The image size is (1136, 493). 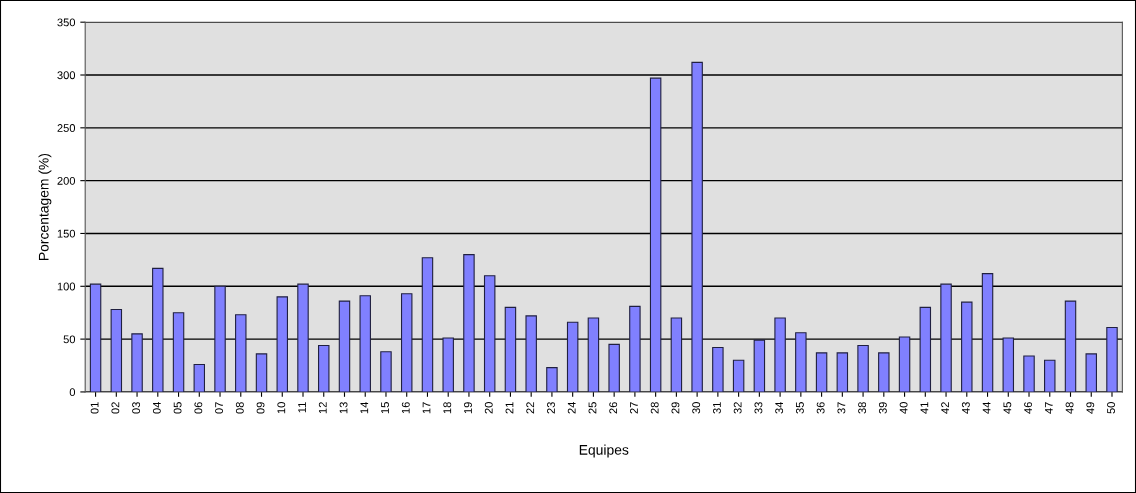 What do you see at coordinates (69, 339) in the screenshot?
I see `y-tick-label: 50` at bounding box center [69, 339].